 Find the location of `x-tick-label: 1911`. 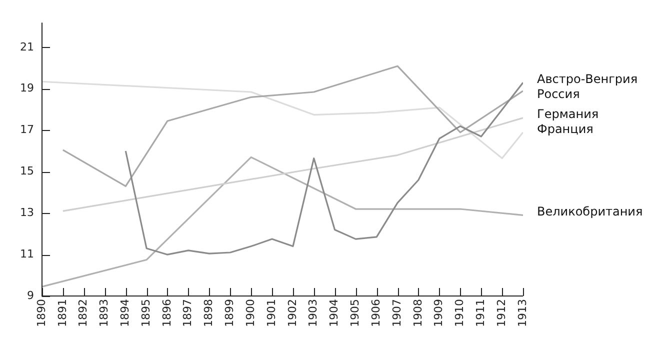

x-tick-label: 1911 is located at coordinates (481, 313).